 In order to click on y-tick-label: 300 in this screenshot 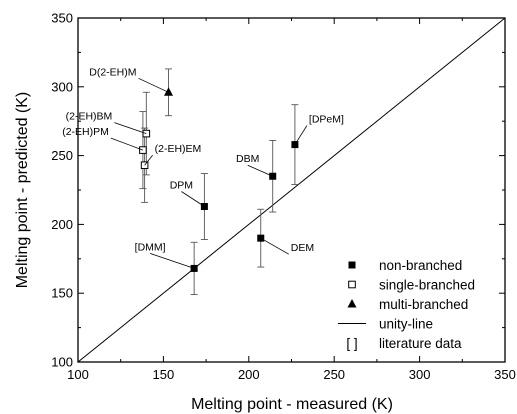, I will do `click(62, 86)`.